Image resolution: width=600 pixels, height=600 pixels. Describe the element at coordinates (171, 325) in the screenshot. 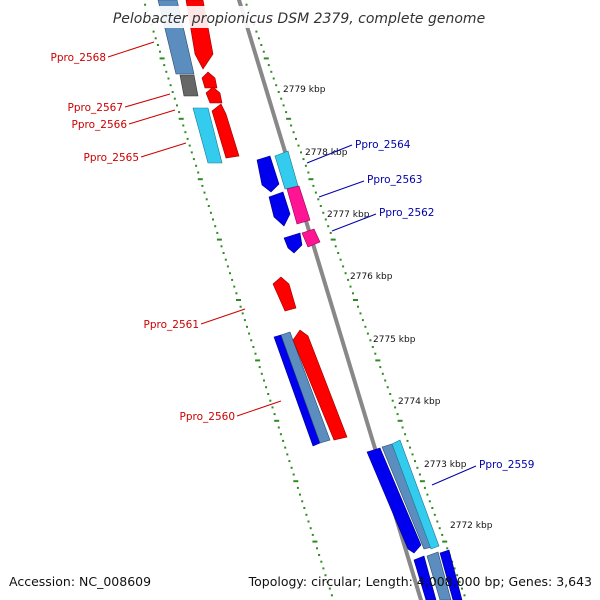

I see `gene-label-ppro-2561: Ppro_2561` at that location.